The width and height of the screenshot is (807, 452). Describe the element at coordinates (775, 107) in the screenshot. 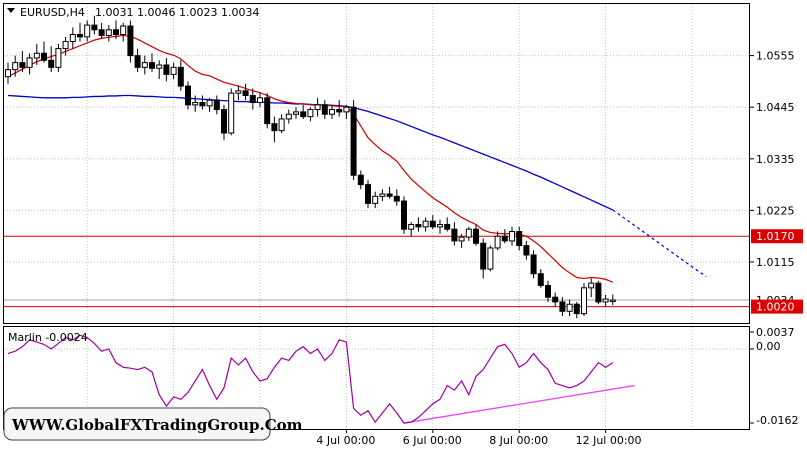

I see `price-tick-label: 1.0445` at that location.